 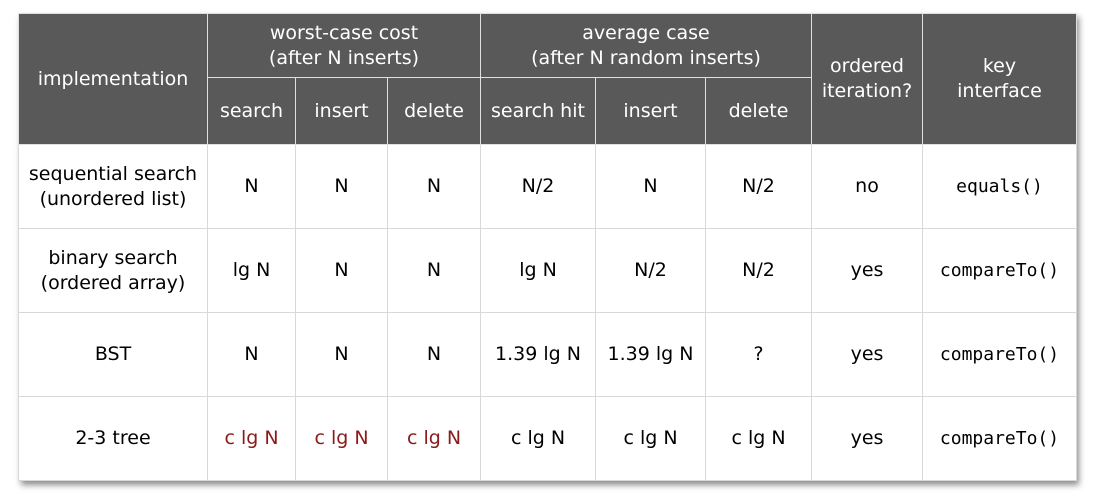 What do you see at coordinates (113, 186) in the screenshot?
I see `impl-cell: sequential search (unordered list)` at bounding box center [113, 186].